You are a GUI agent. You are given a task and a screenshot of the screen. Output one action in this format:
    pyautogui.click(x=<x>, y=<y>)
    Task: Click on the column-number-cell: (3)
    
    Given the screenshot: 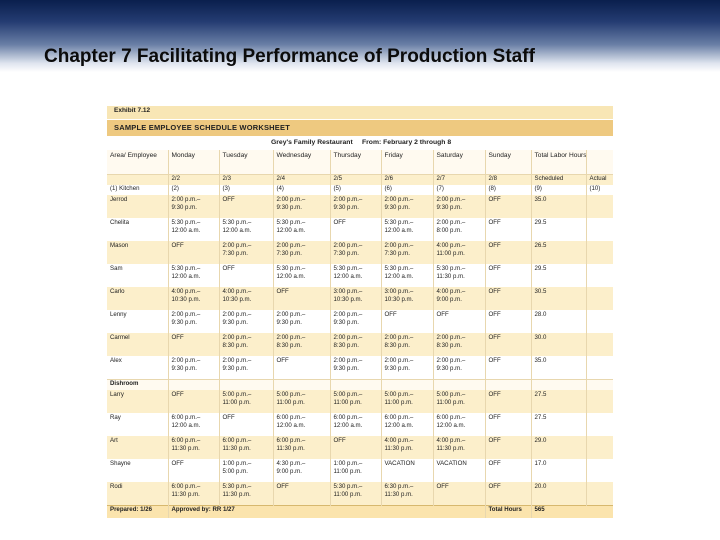 What is the action you would take?
    pyautogui.click(x=245, y=190)
    